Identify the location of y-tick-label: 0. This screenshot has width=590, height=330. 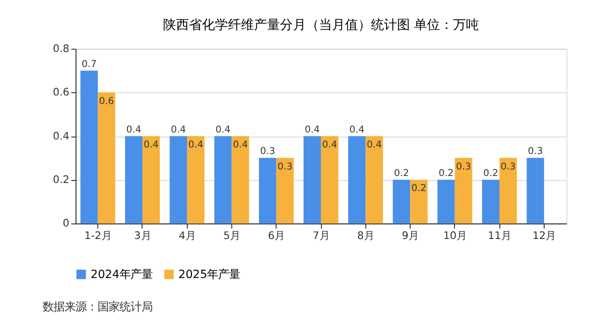
(66, 224).